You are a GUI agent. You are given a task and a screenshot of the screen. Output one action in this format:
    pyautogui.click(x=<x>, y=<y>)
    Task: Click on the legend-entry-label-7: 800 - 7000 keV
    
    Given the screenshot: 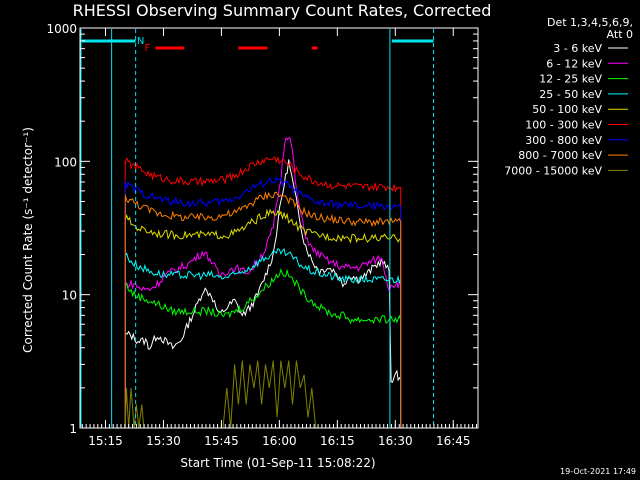 What is the action you would take?
    pyautogui.click(x=560, y=155)
    